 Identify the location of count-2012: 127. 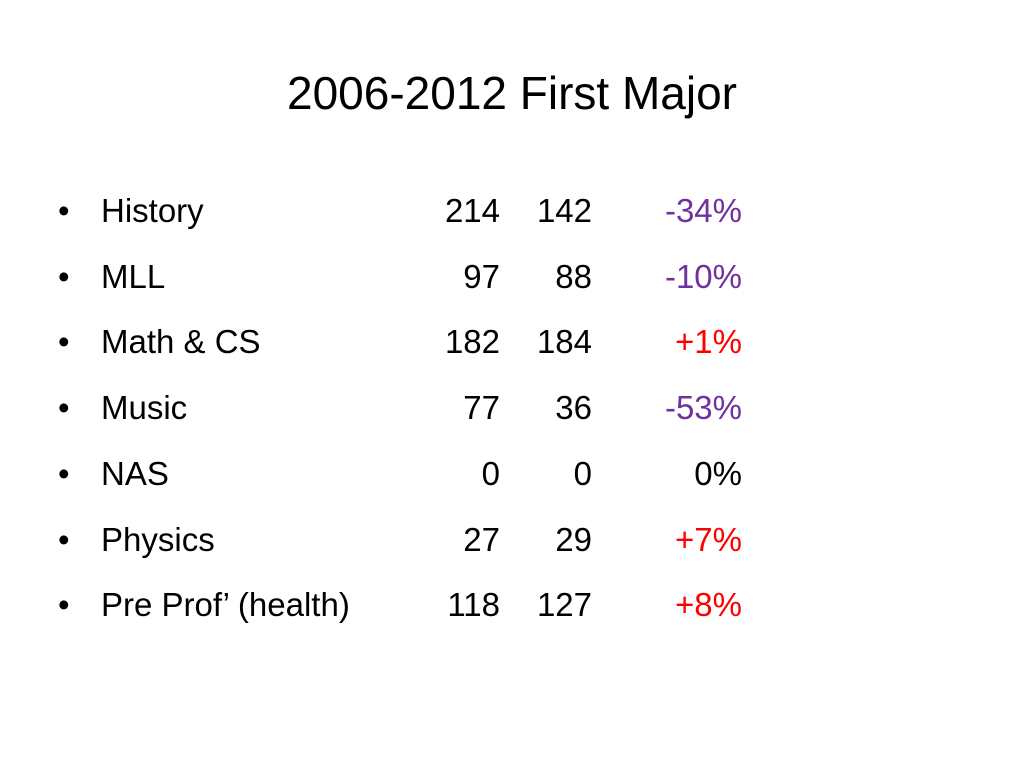
(564, 605).